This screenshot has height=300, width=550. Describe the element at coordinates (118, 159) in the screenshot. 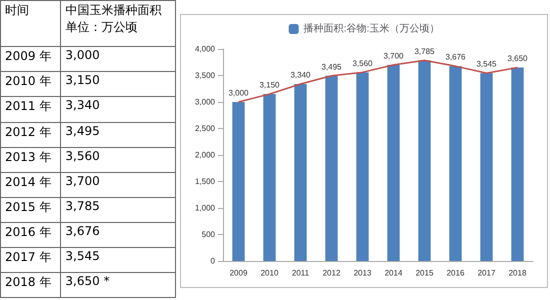

I see `text: 3,560` at that location.